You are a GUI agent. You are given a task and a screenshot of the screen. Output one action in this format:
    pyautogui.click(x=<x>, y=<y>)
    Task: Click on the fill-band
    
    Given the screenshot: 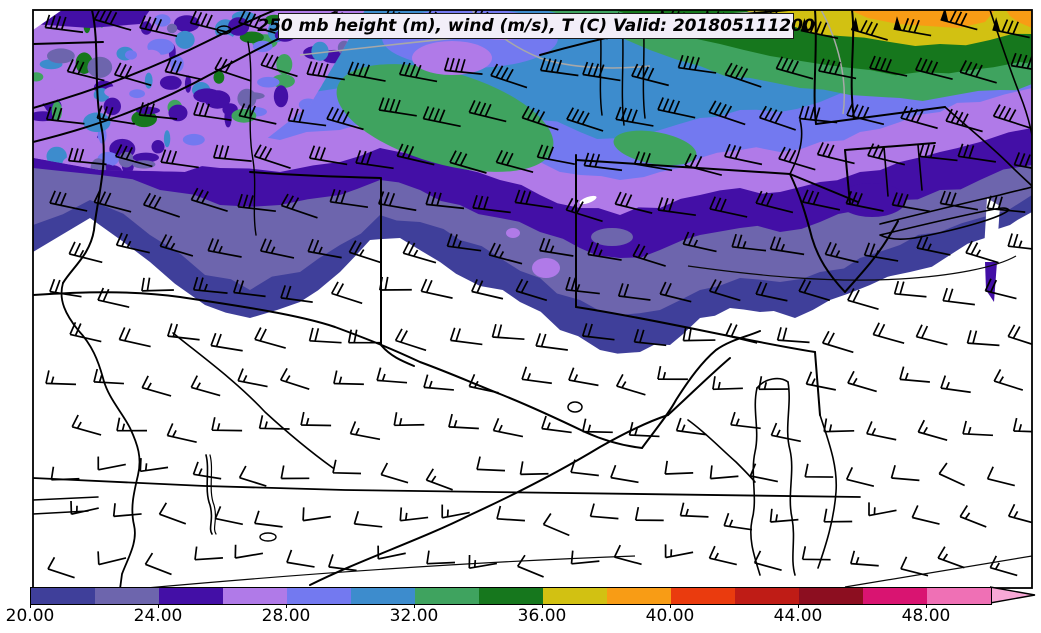 What is the action you would take?
    pyautogui.click(x=922, y=19)
    